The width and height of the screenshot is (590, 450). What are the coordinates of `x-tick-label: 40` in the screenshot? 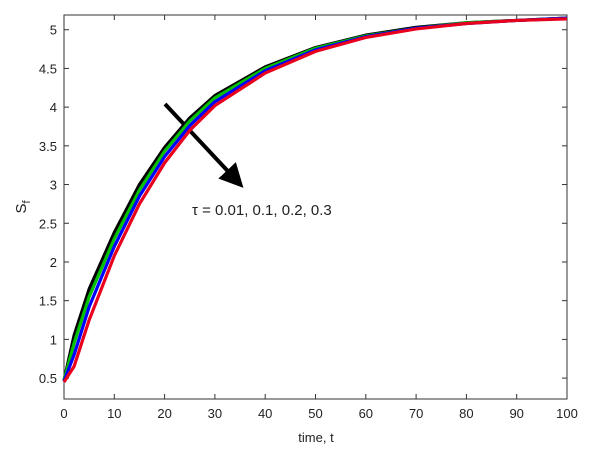 It's located at (265, 413).